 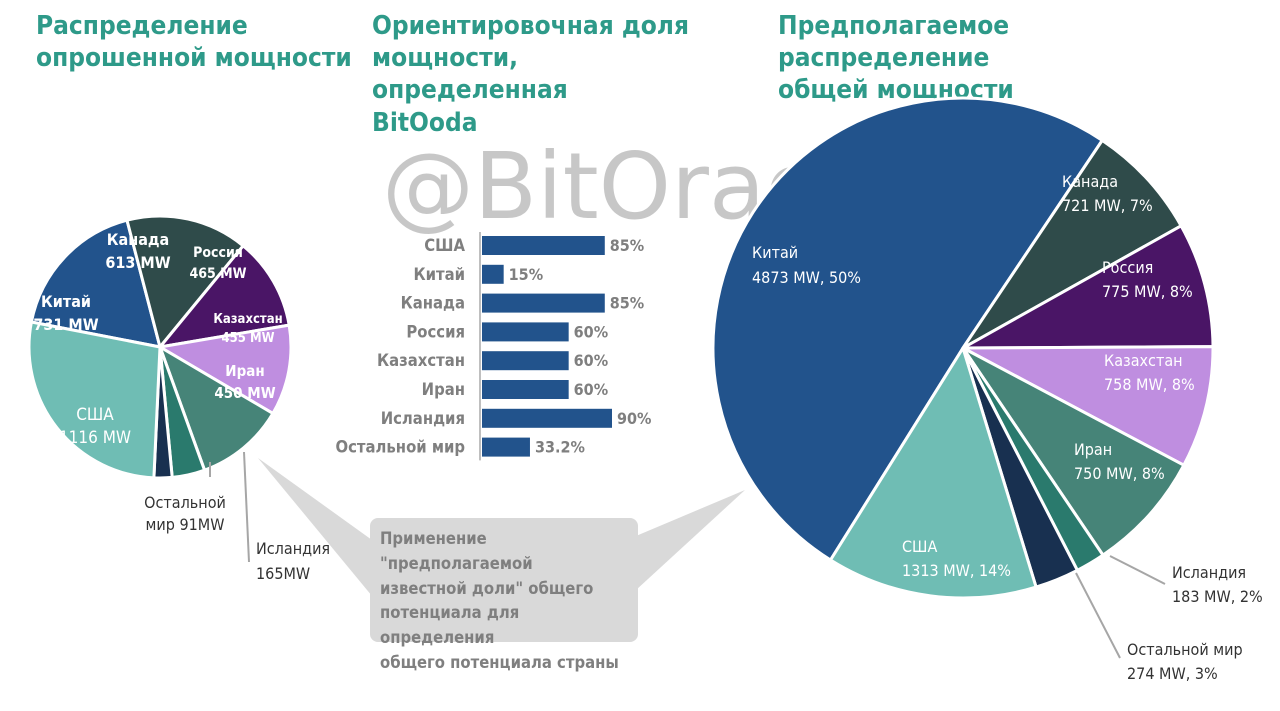 What do you see at coordinates (224, 296) in the screenshot?
I see `left-pie-slice-russia` at bounding box center [224, 296].